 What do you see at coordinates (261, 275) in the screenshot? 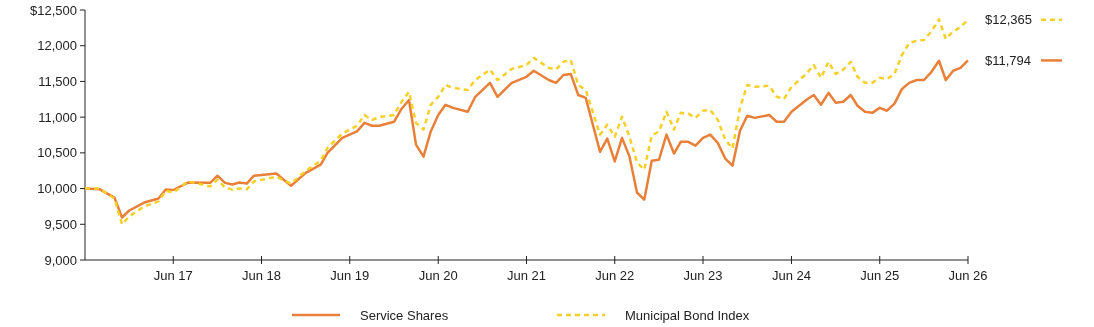
I see `x-tick-label: Jun 18` at bounding box center [261, 275].